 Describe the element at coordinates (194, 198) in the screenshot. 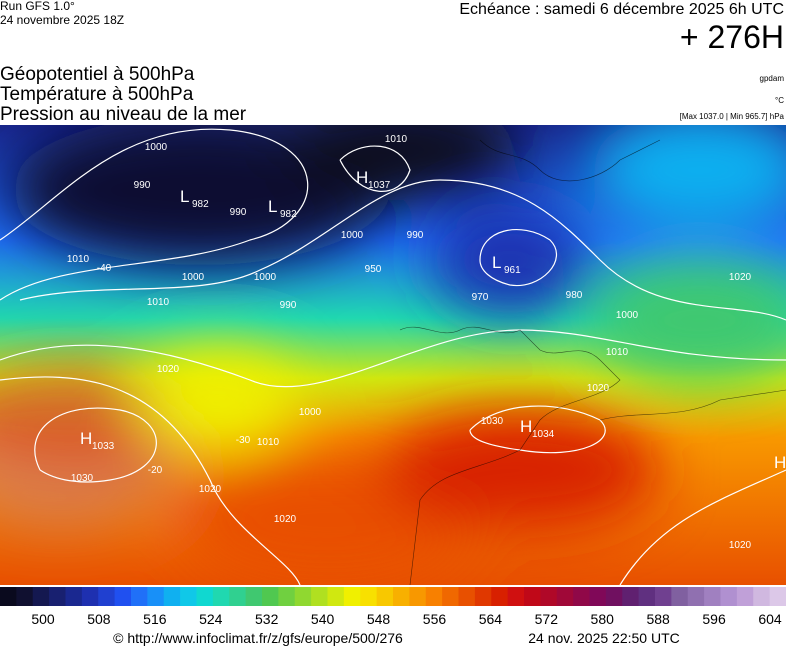

I see `pressure-center: L 982` at that location.